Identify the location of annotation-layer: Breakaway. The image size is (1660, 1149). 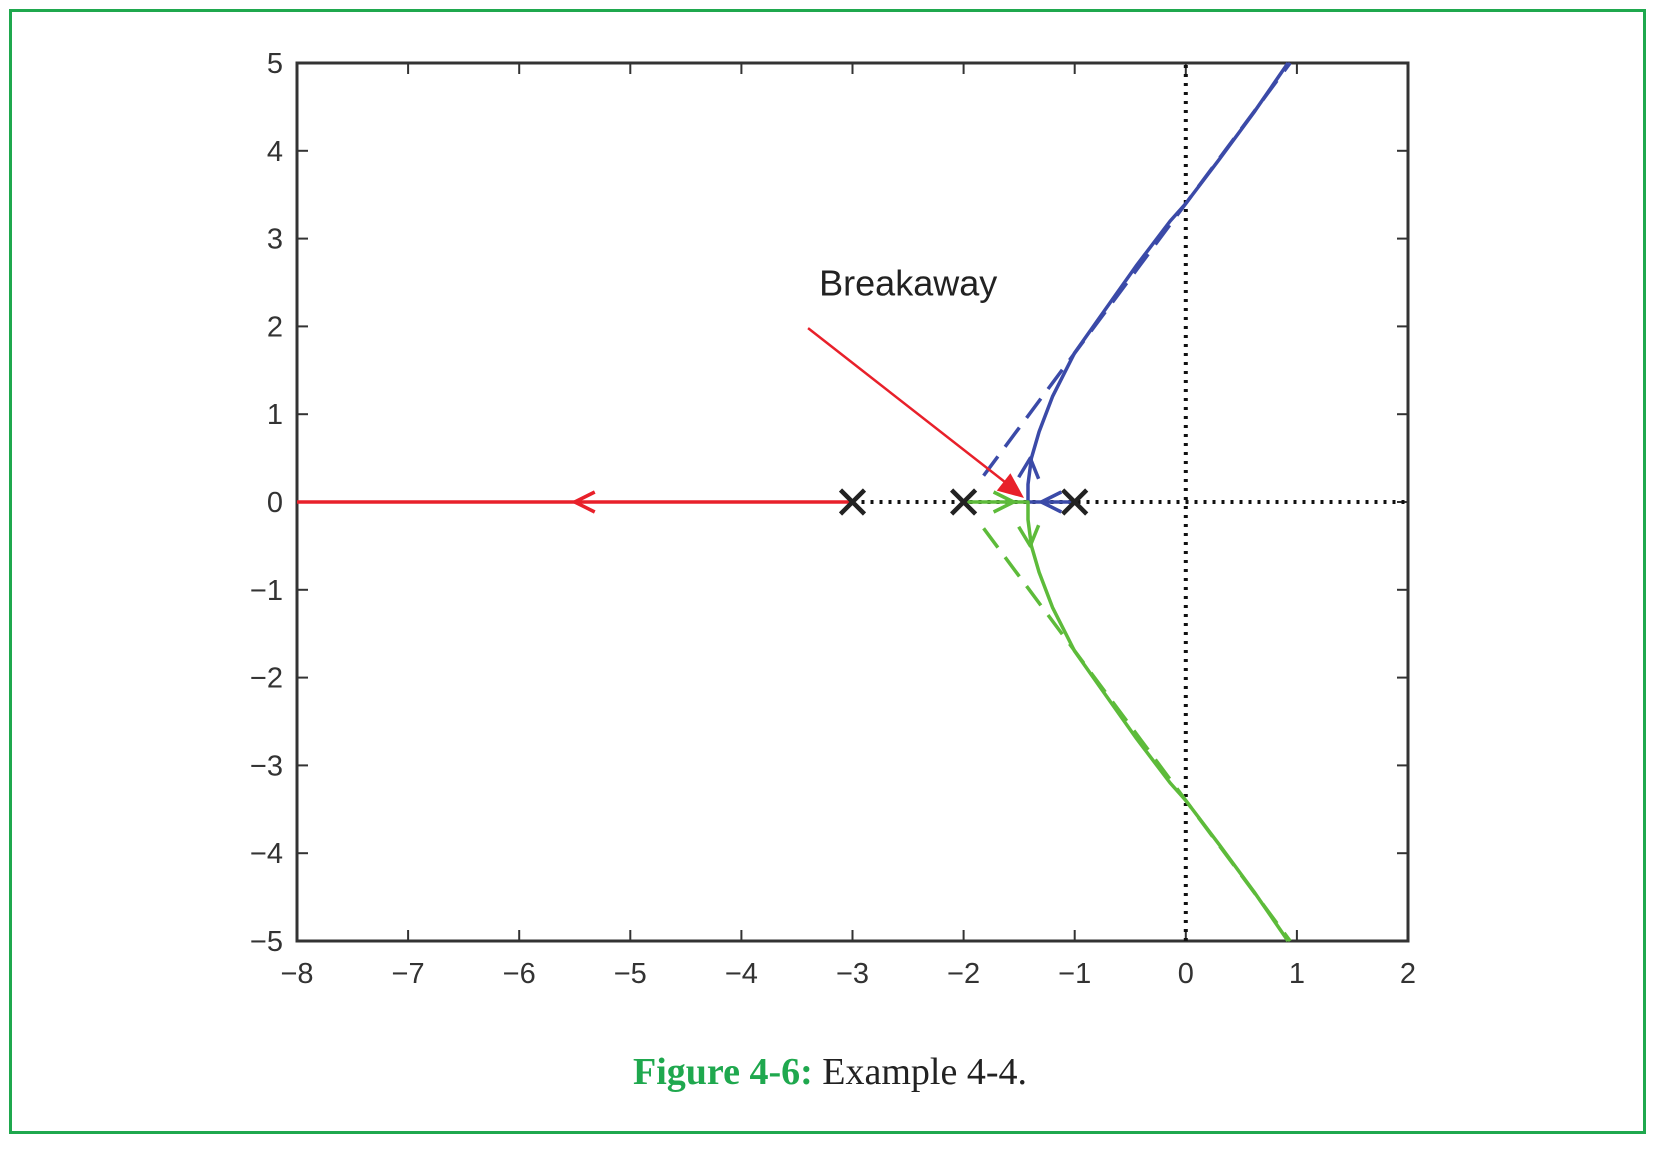
(916, 380).